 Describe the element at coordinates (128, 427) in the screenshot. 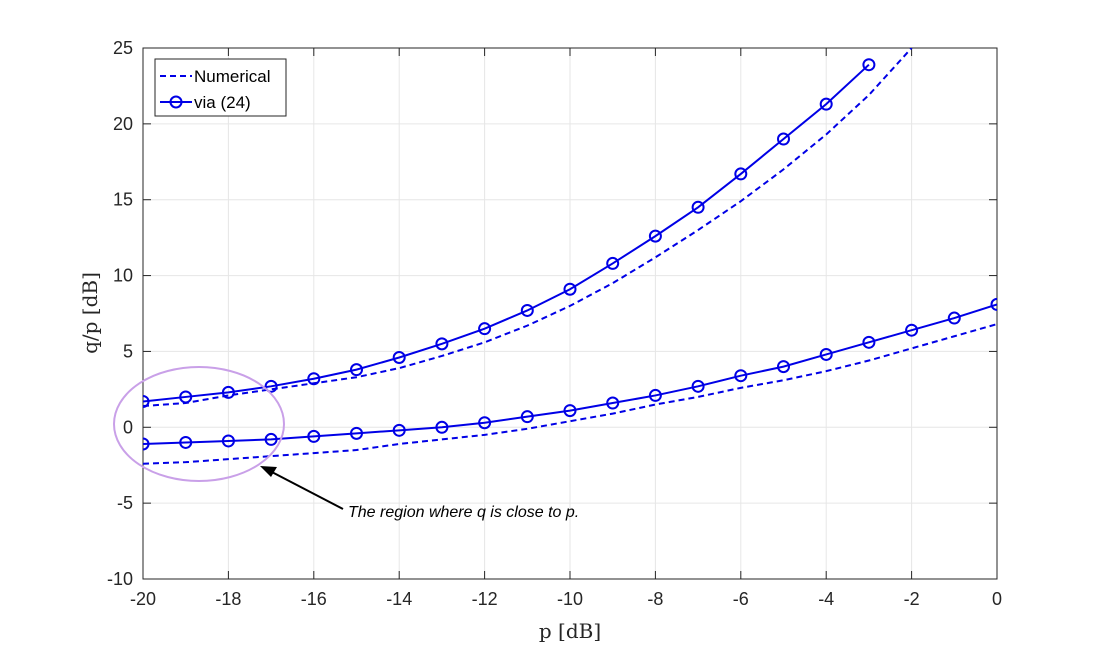

I see `y-tick-label: 0` at that location.